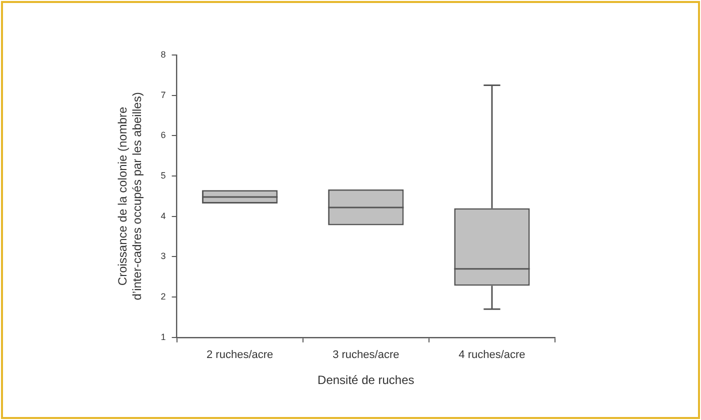 The width and height of the screenshot is (701, 420). Describe the element at coordinates (366, 380) in the screenshot. I see `x-axis-title: Densité de ruches` at that location.